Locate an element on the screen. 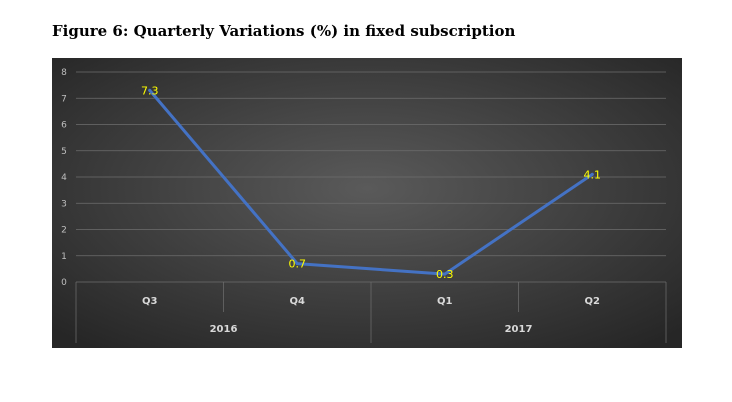  x-tick-label-q1: Q1 is located at coordinates (445, 301).